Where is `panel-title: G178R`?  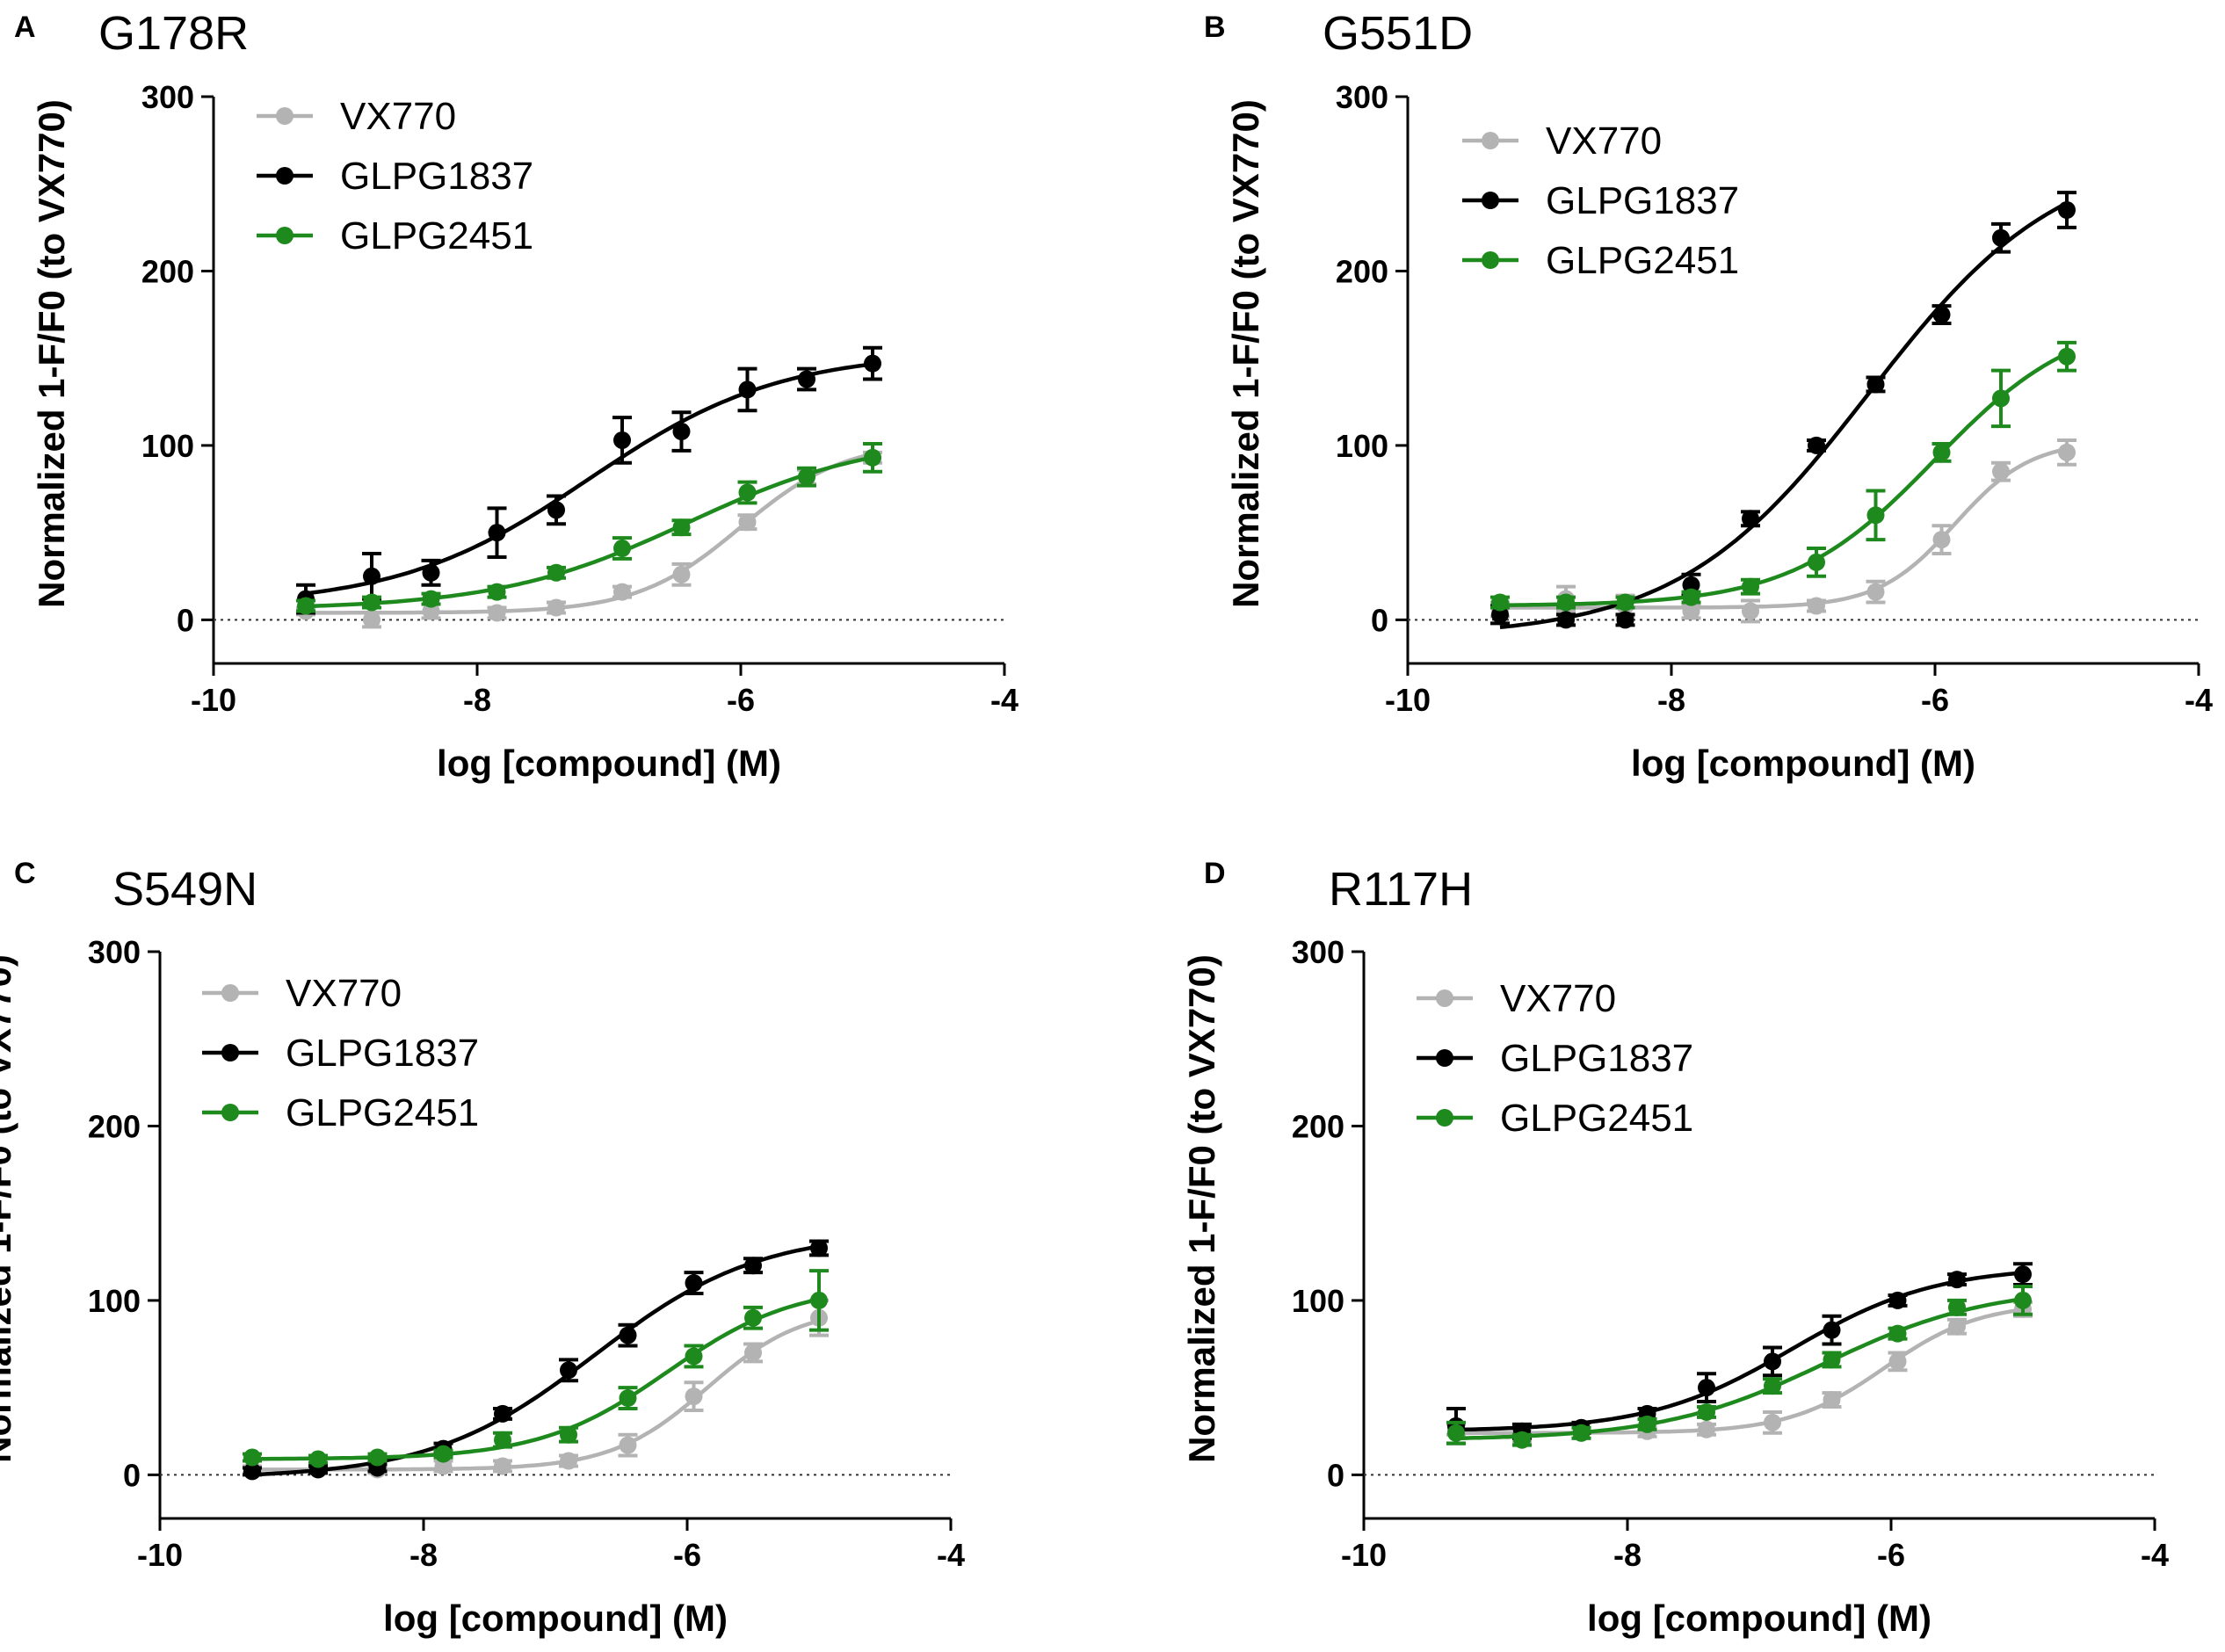 panel-title: G178R is located at coordinates (173, 33).